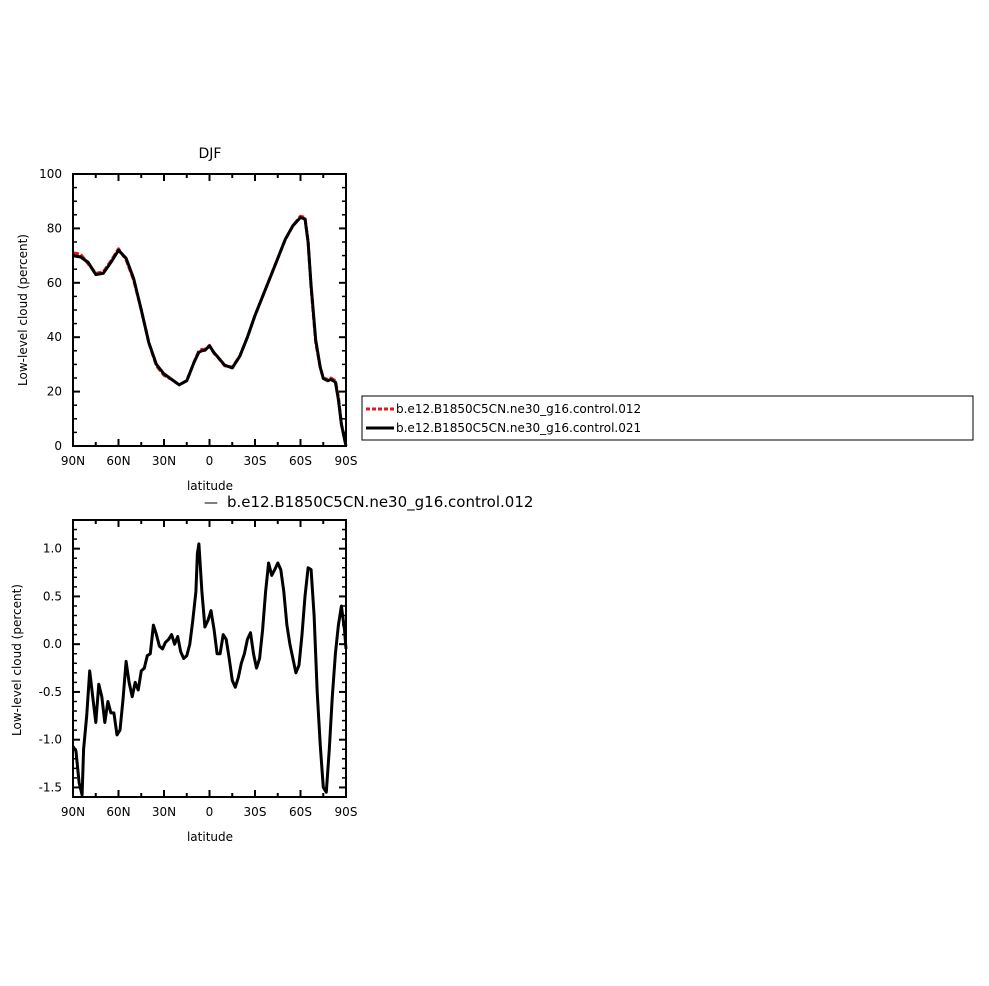 Image resolution: width=989 pixels, height=986 pixels. I want to click on bottom-x-tick-label: 30S, so click(255, 812).